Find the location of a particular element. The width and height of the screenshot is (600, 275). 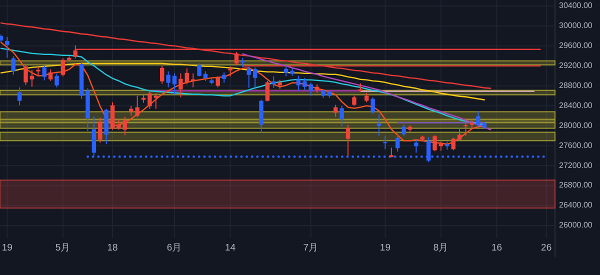

x-tick-label: 26 is located at coordinates (546, 248).